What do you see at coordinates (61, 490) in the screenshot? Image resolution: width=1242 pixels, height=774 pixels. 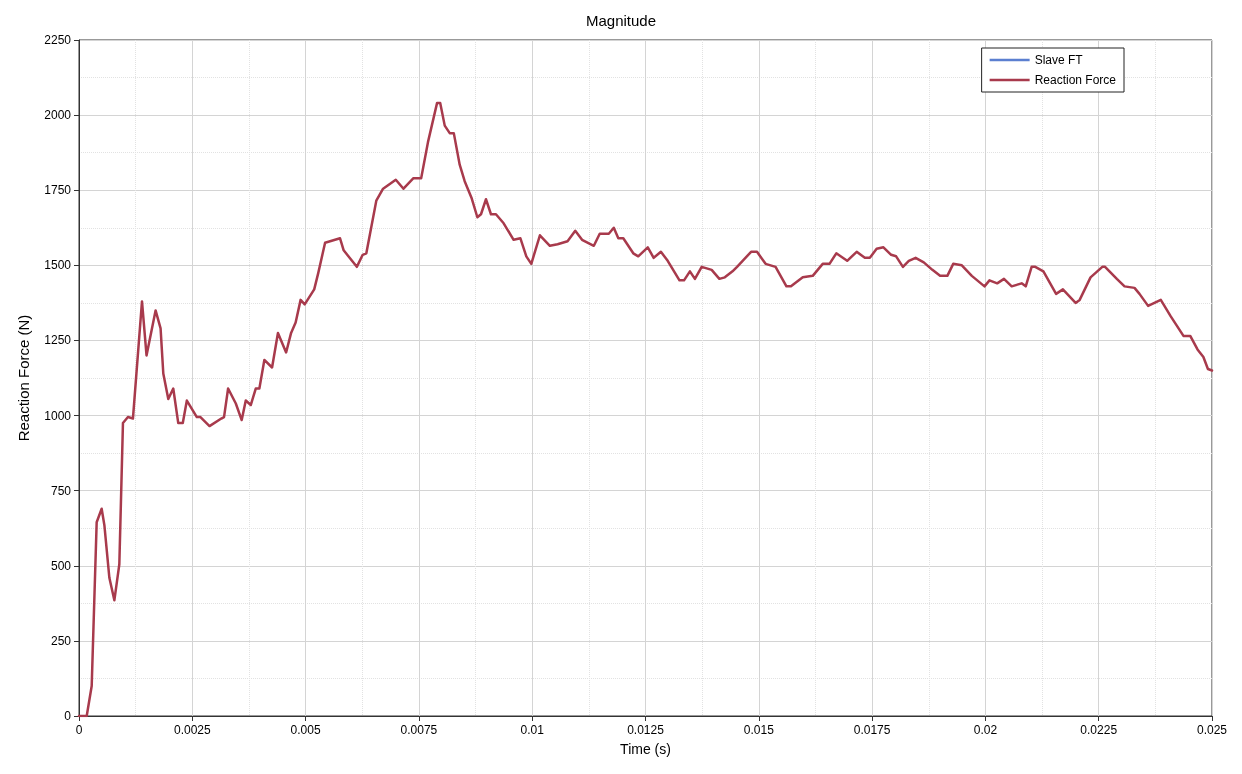 I see `y-tick-label: 750` at bounding box center [61, 490].